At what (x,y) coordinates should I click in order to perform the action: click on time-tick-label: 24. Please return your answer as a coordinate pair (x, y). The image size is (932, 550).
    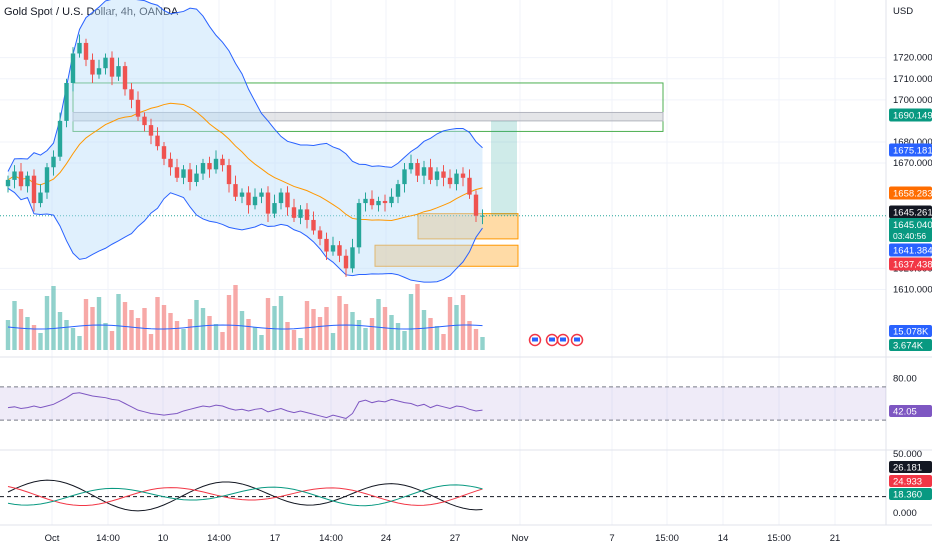
    Looking at the image, I should click on (386, 538).